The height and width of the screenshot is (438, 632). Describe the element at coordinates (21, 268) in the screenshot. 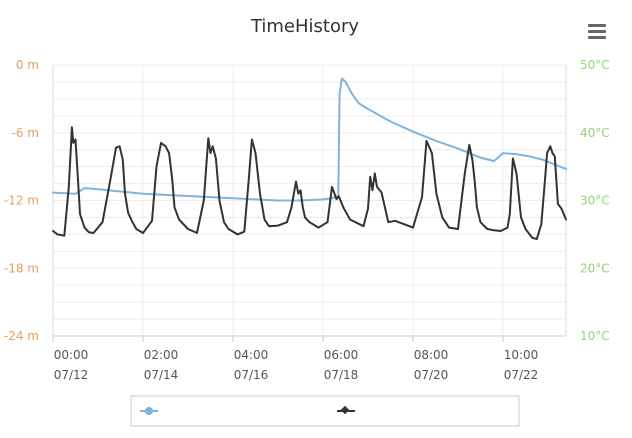

I see `left-tick-label: -18 m` at that location.